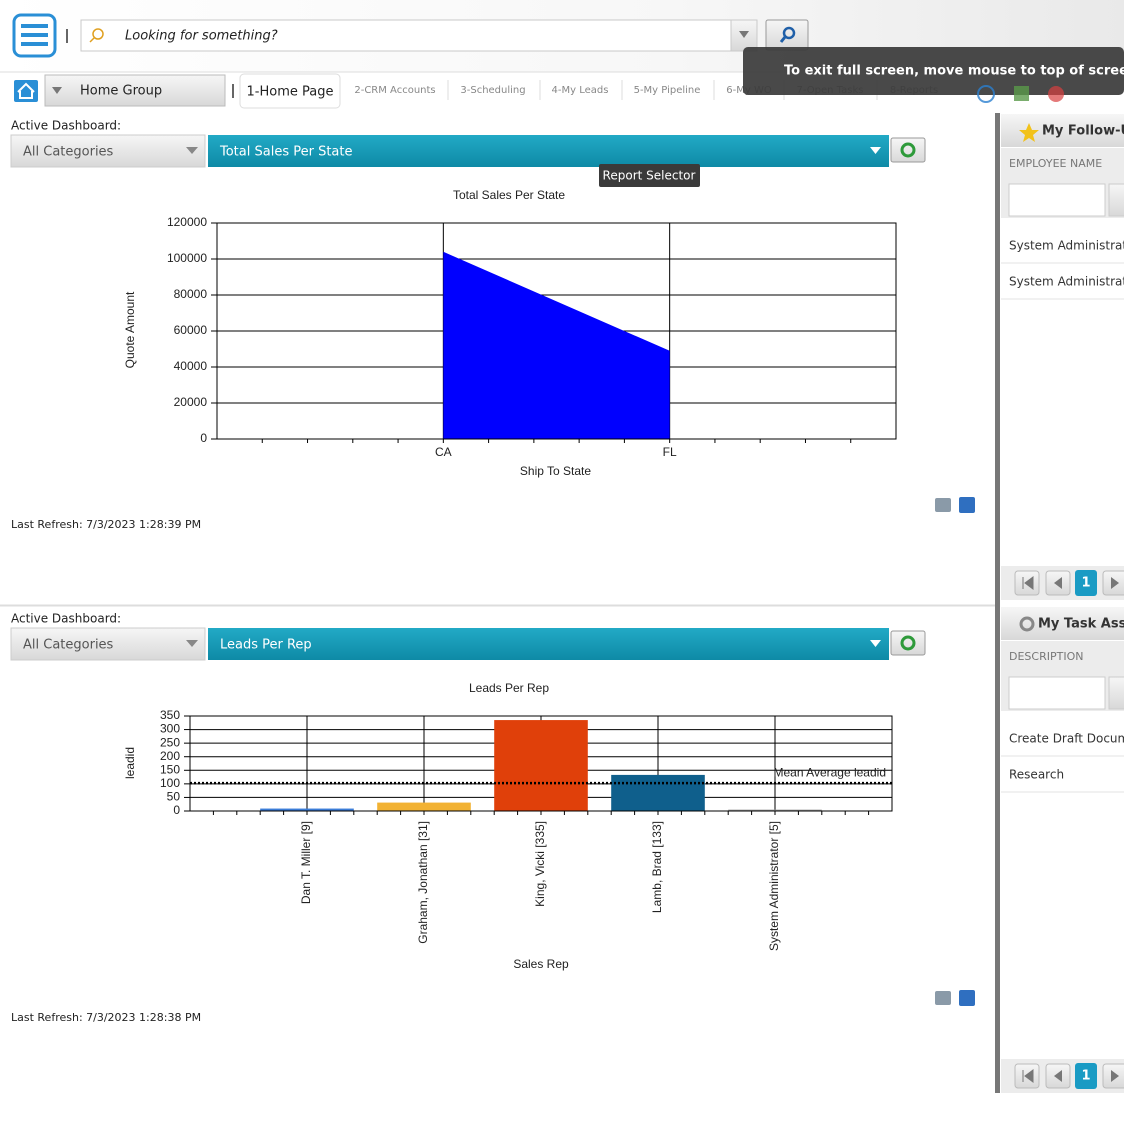  Describe the element at coordinates (130, 329) in the screenshot. I see `y-axis-label: Quote Amount` at that location.